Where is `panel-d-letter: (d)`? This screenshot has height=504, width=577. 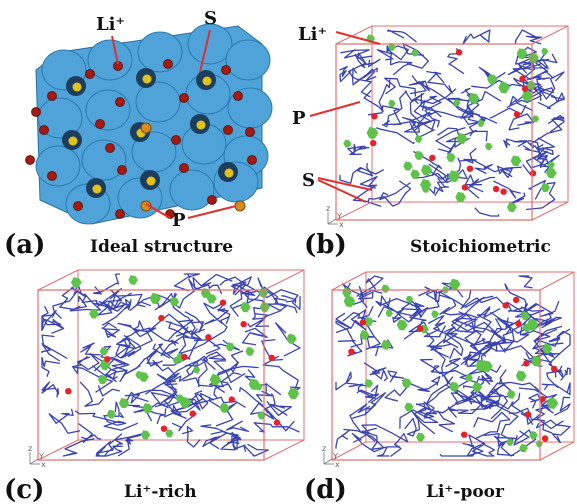 panel-d-letter: (d) is located at coordinates (325, 489).